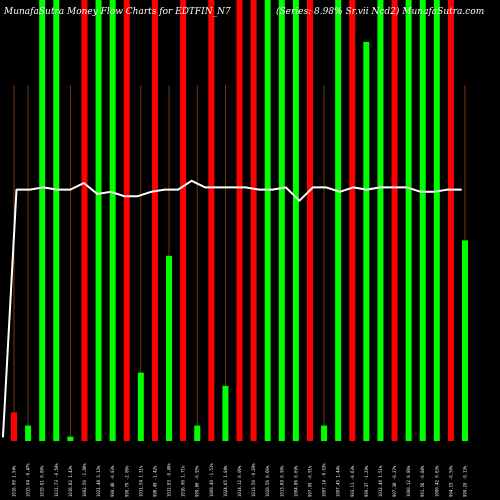  I want to click on x-tick-label-18: 1020.56 0.66%, so click(267, 481).